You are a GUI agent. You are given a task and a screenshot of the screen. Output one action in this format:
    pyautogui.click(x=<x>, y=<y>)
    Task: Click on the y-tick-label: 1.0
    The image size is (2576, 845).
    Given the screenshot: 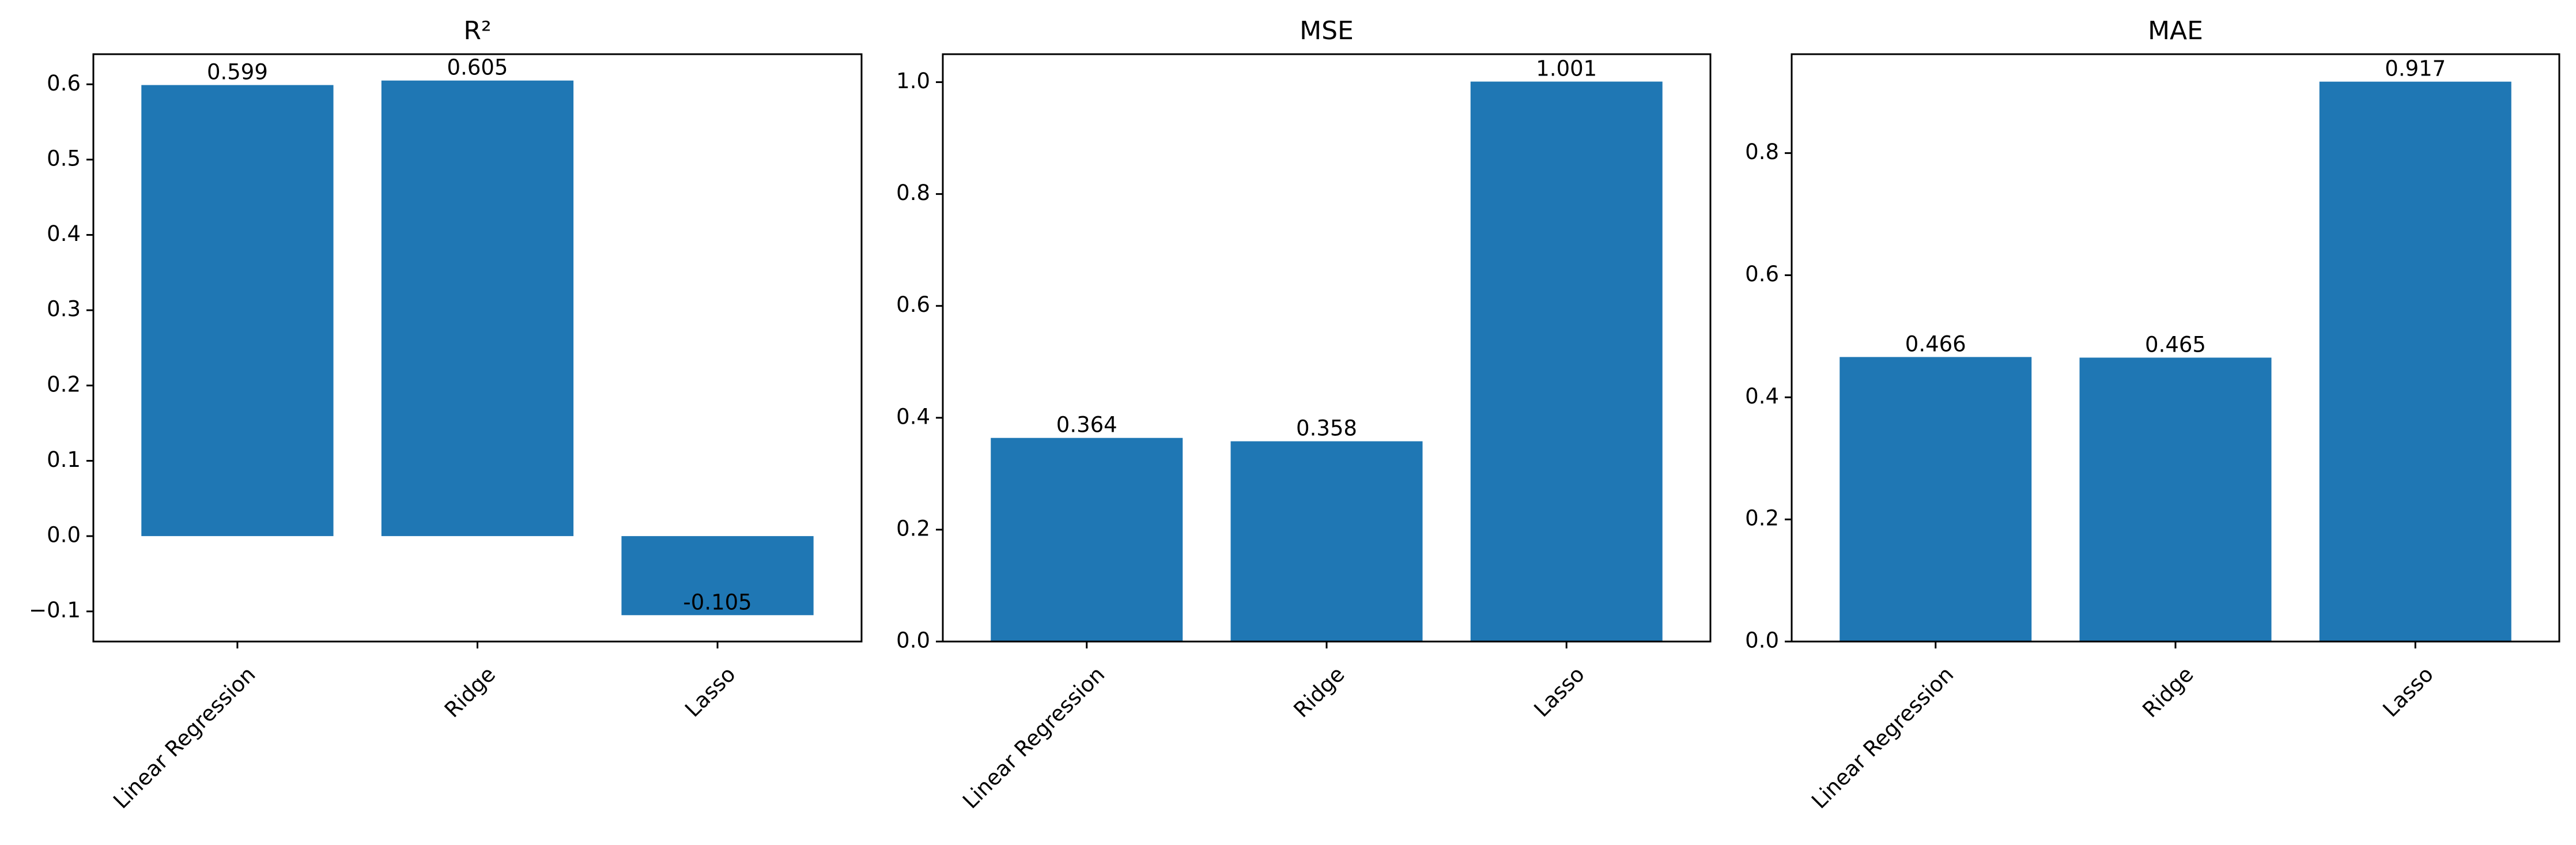 What is the action you would take?
    pyautogui.click(x=913, y=81)
    